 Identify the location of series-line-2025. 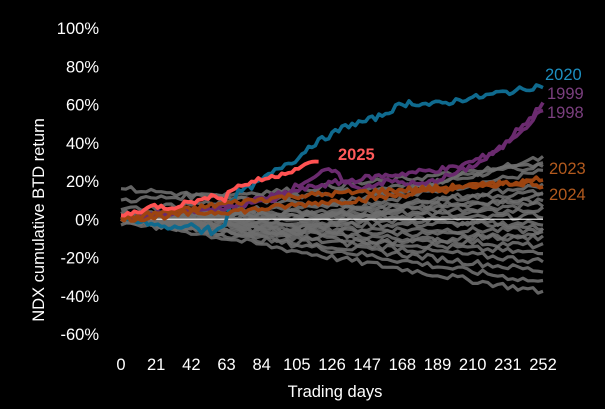
(219, 188).